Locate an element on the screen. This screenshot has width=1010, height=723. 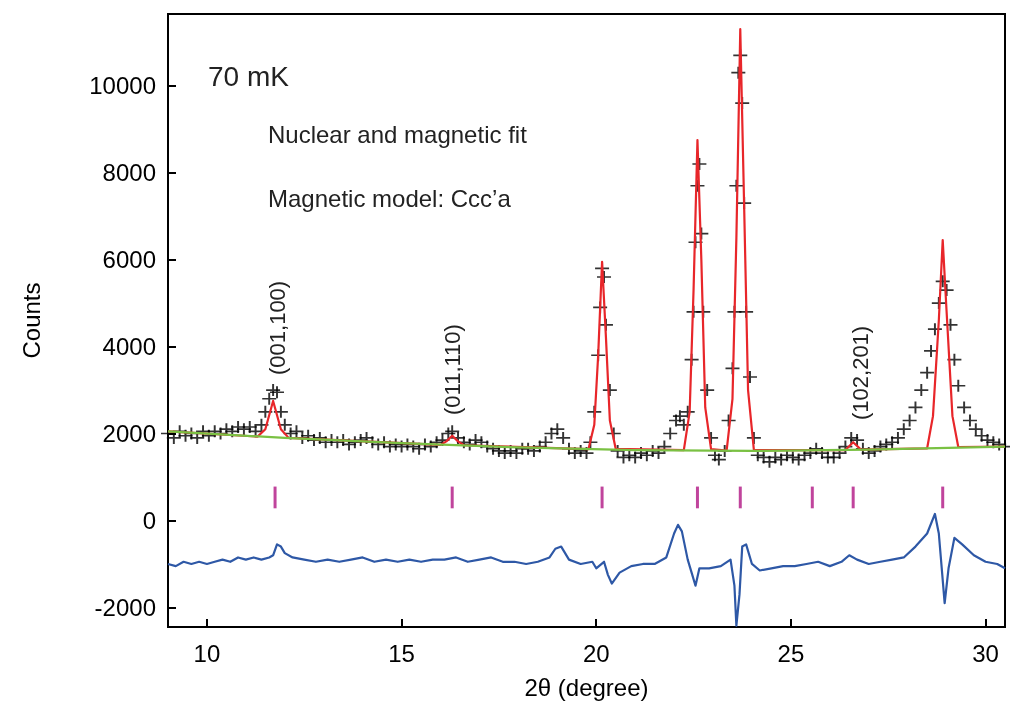
y-tick-label: 10000 is located at coordinates (122, 86).